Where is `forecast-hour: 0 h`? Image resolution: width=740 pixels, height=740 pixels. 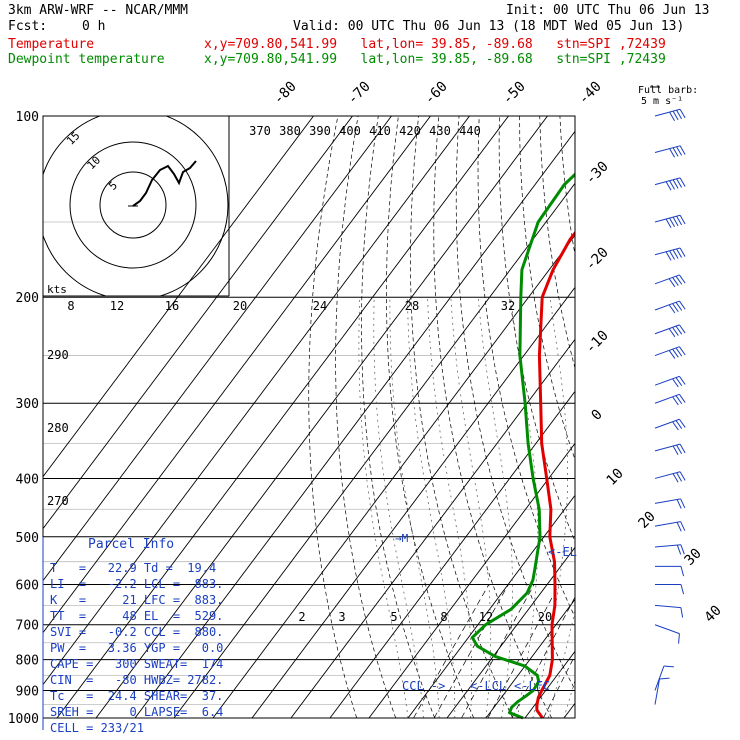
forecast-hour: 0 h is located at coordinates (94, 26).